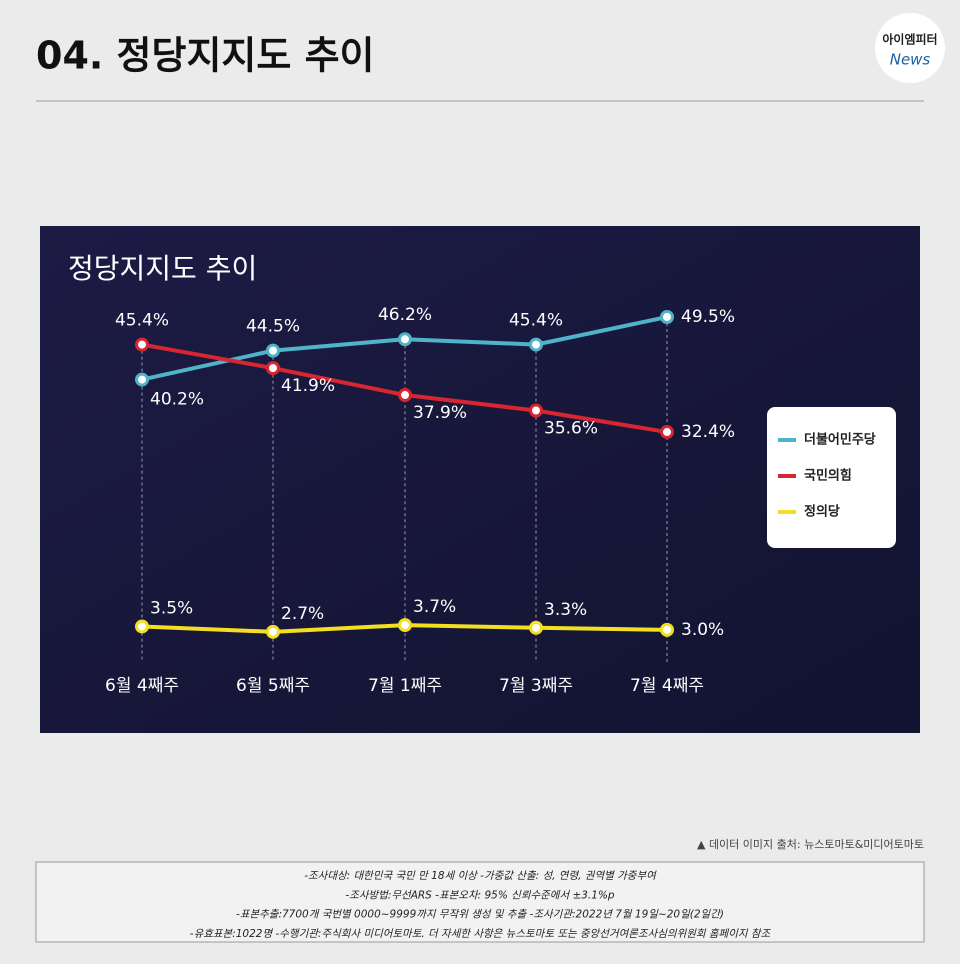 The width and height of the screenshot is (960, 964). What do you see at coordinates (171, 608) in the screenshot?
I see `data-label: 3.5%` at bounding box center [171, 608].